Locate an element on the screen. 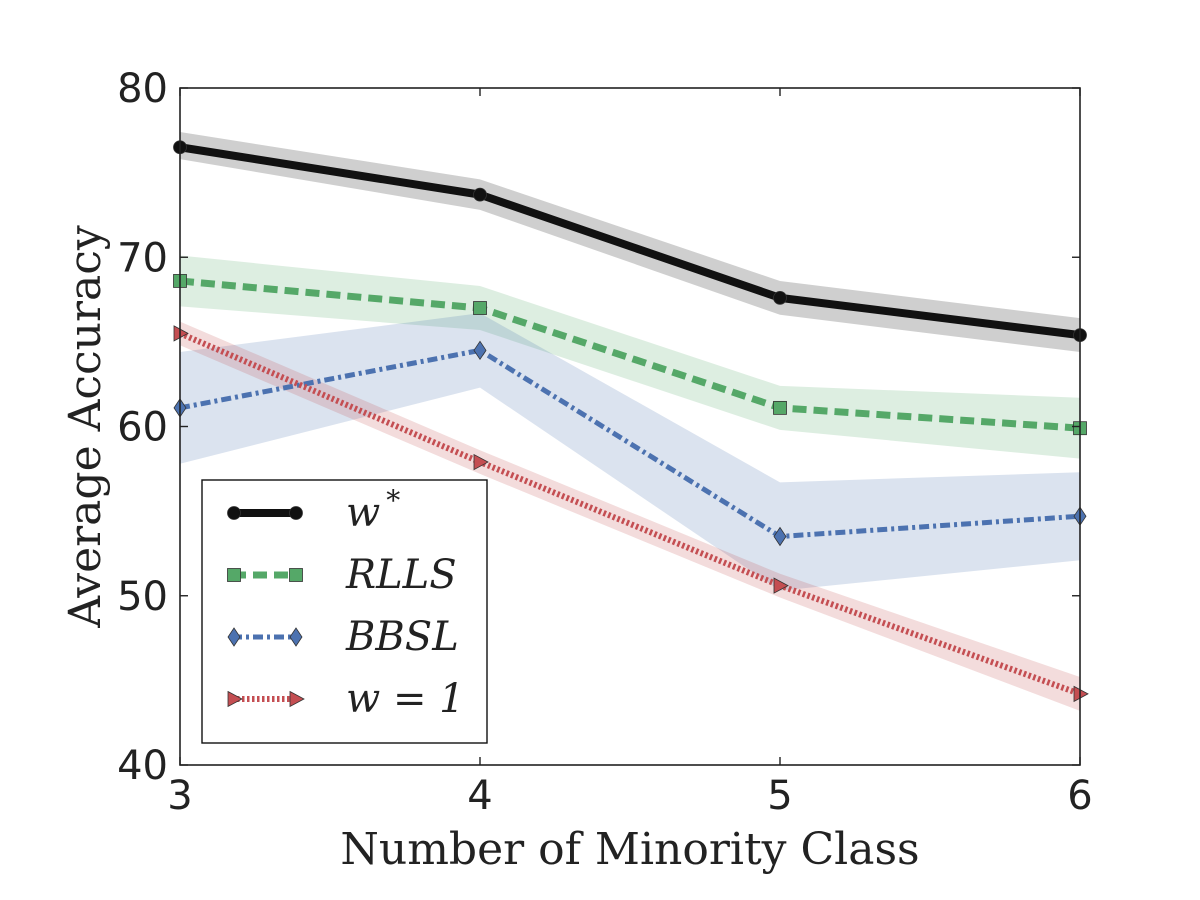  legend-label-text: w is located at coordinates (363, 513).